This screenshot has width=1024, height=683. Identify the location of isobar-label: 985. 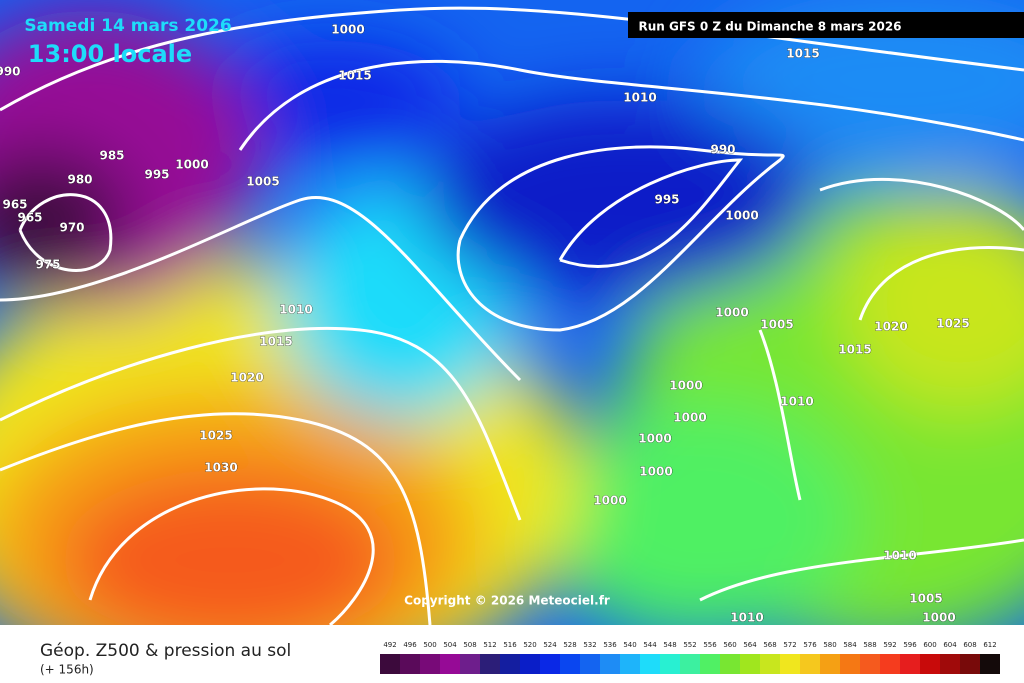
(111, 156).